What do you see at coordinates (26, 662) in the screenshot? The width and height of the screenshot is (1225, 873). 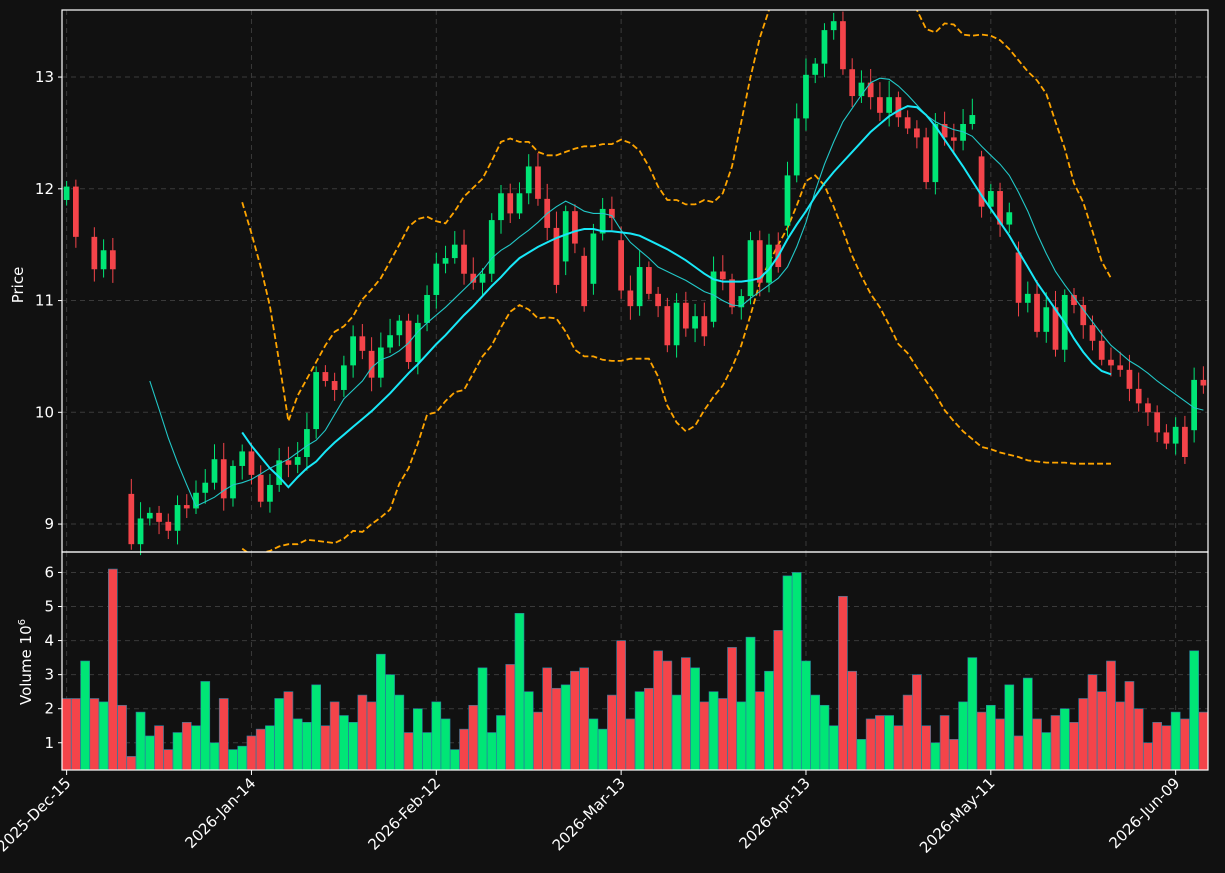 I see `volume-axis-label: Volume 106` at bounding box center [26, 662].